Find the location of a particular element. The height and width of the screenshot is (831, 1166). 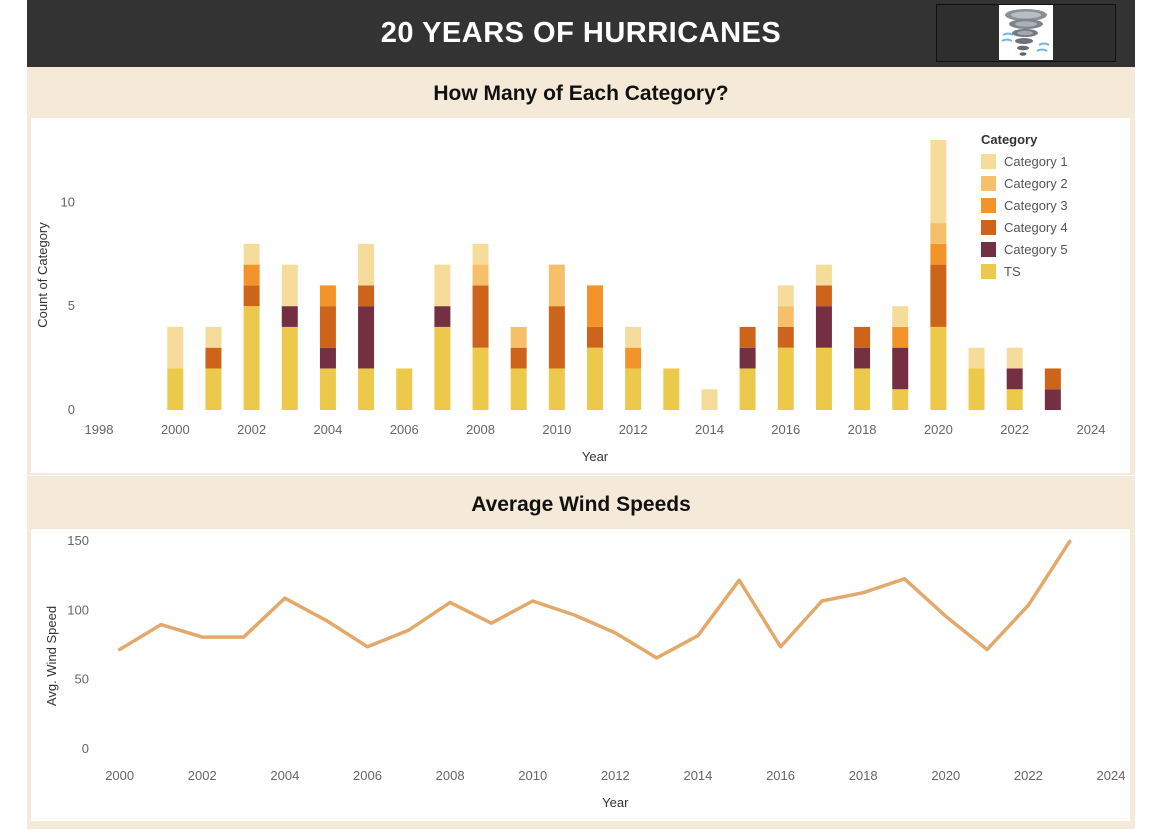

tornado-icon is located at coordinates (1026, 32).